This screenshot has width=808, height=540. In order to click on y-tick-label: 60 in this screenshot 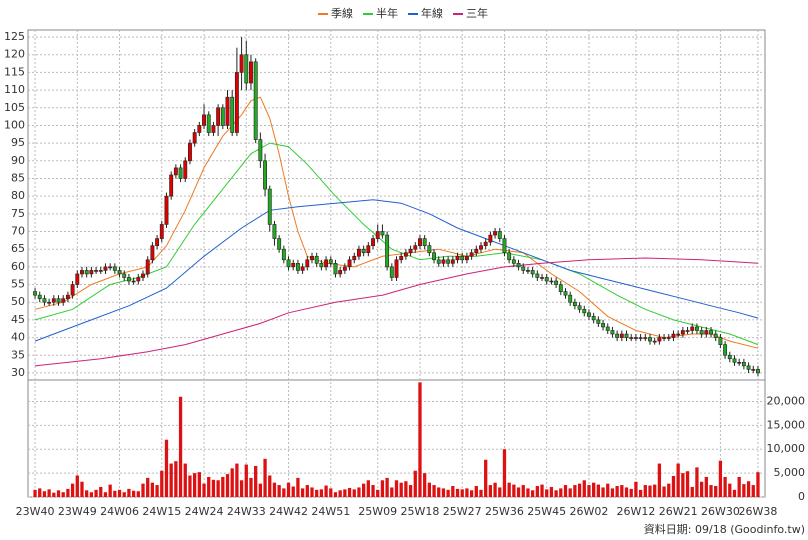, I will do `click(18, 266)`.